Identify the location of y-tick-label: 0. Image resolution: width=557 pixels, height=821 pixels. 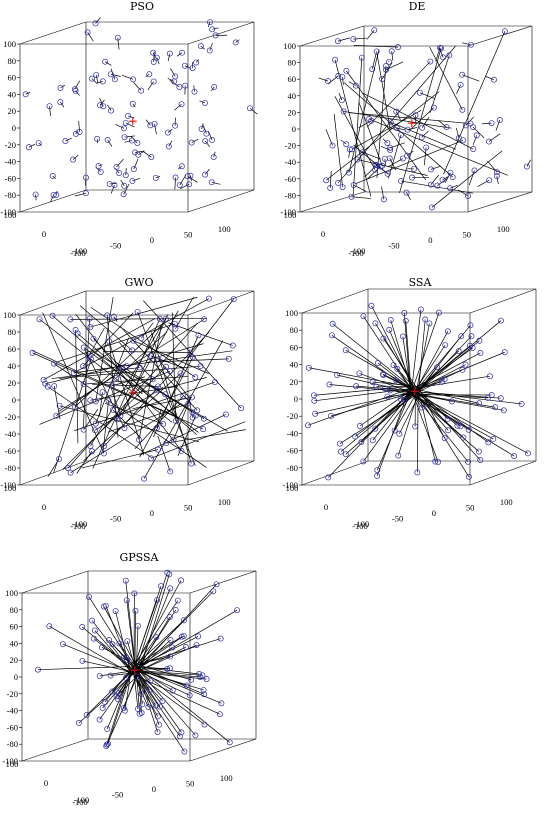
(44, 234).